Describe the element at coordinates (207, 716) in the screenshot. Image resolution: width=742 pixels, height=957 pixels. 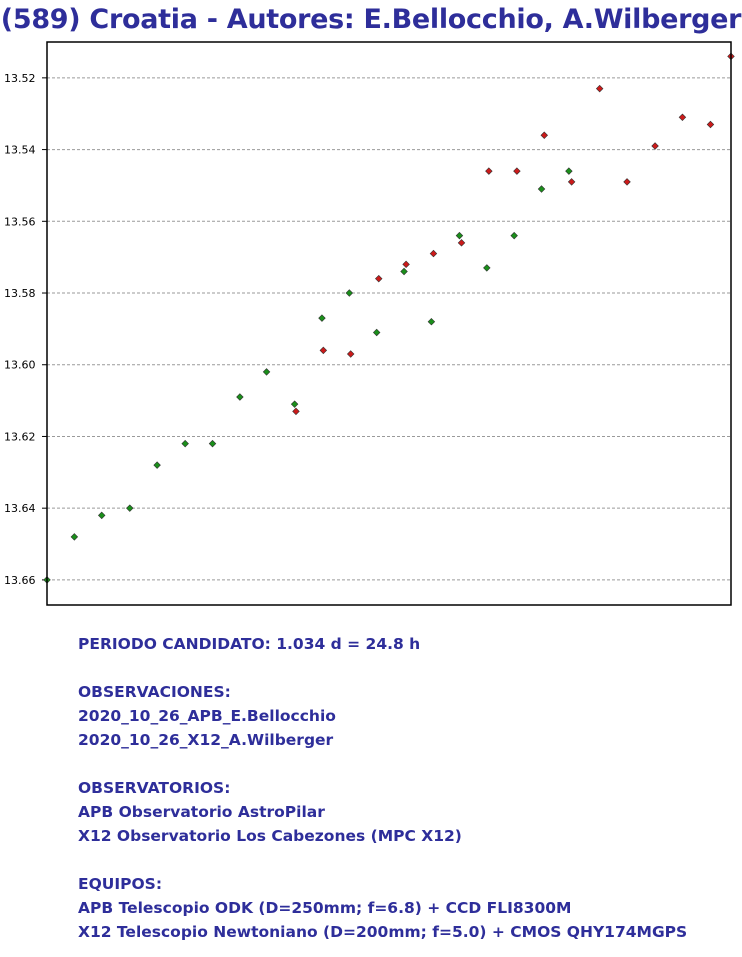
I see `observation-item: 2020_10_26_APB_E.Bellocchio` at that location.